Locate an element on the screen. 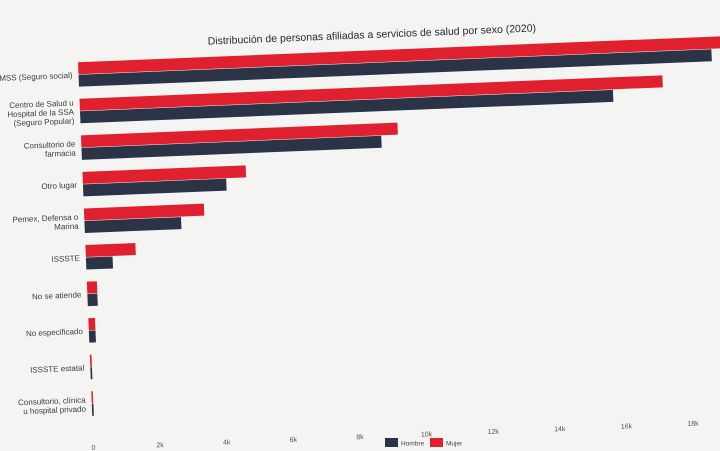  x-tick-label-7: 12k is located at coordinates (493, 432).